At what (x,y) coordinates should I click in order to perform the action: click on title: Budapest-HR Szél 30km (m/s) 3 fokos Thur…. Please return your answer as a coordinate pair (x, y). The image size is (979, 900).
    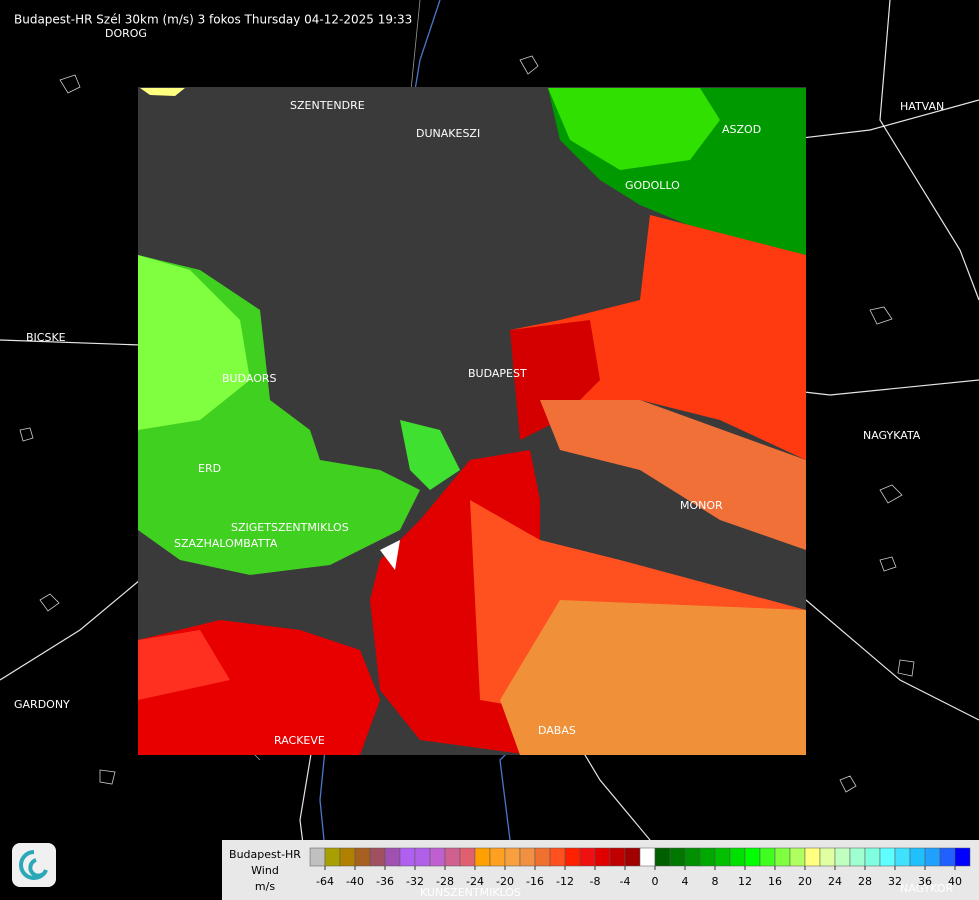
    Looking at the image, I should click on (213, 20).